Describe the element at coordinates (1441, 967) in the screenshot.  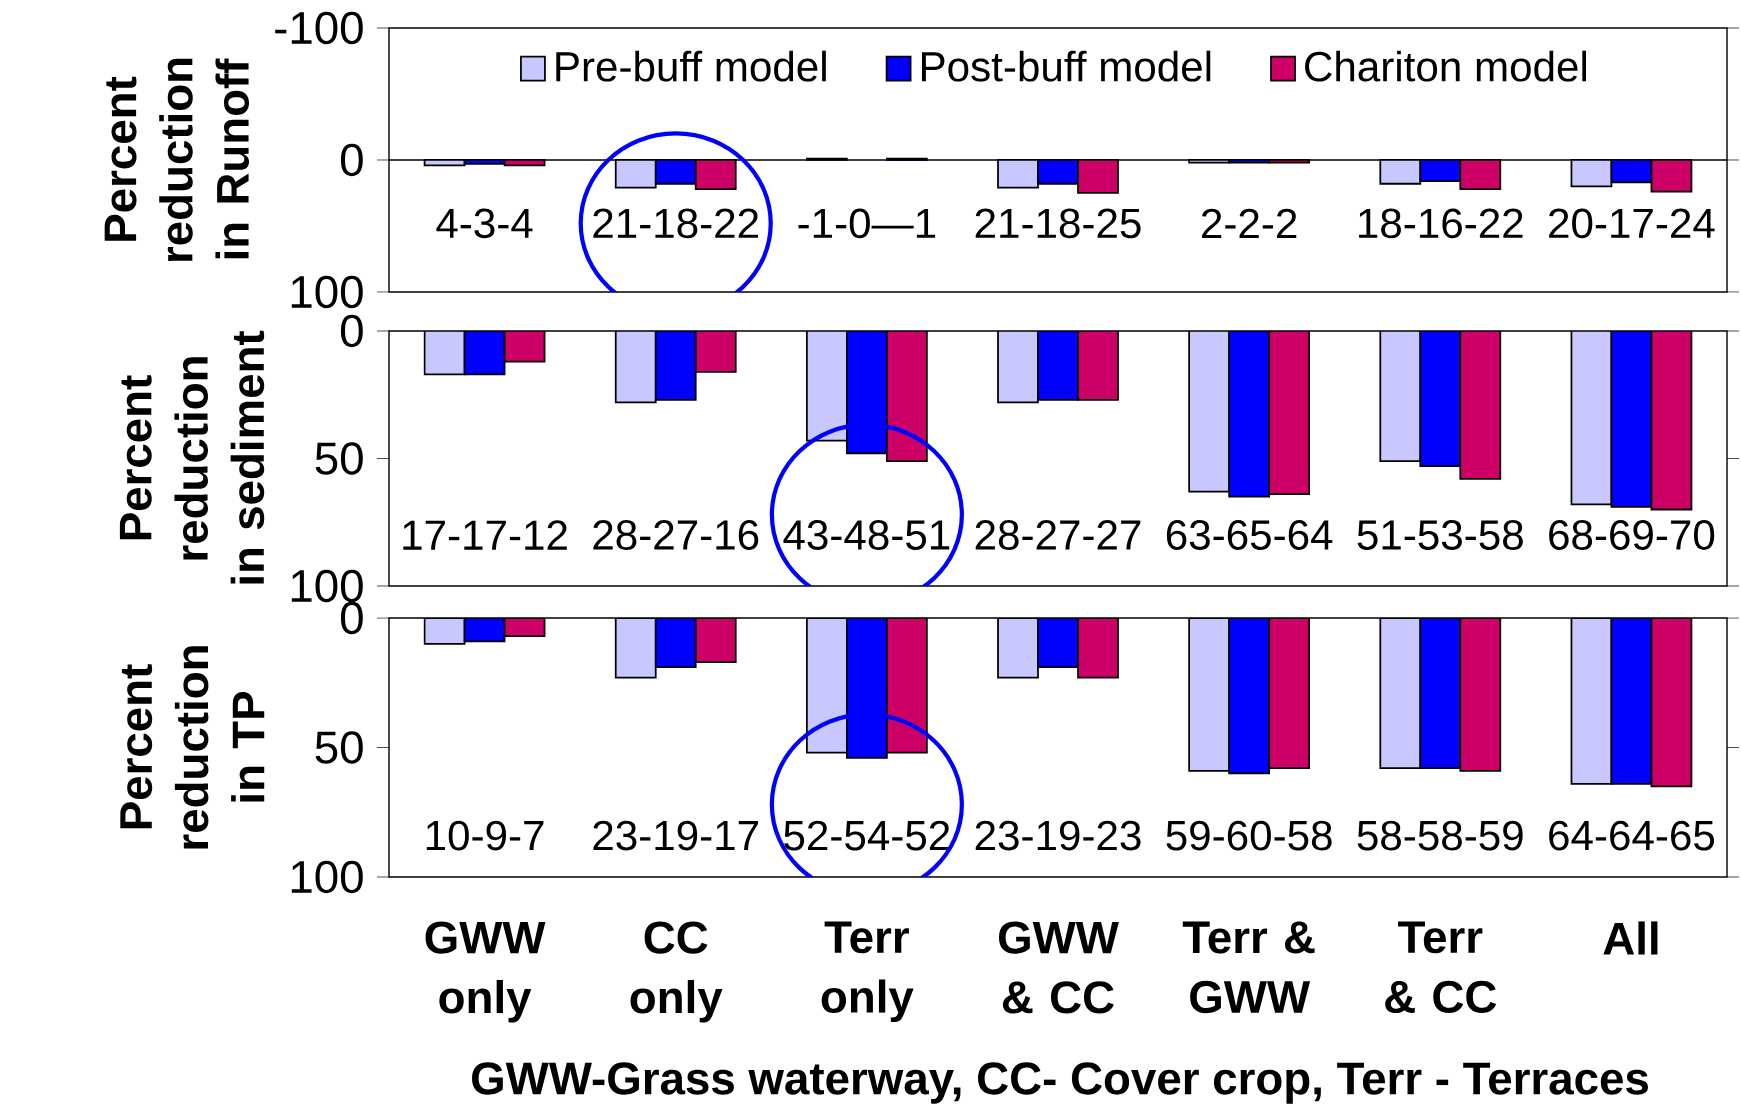
I see `x-tick-label: Terr & CC` at that location.